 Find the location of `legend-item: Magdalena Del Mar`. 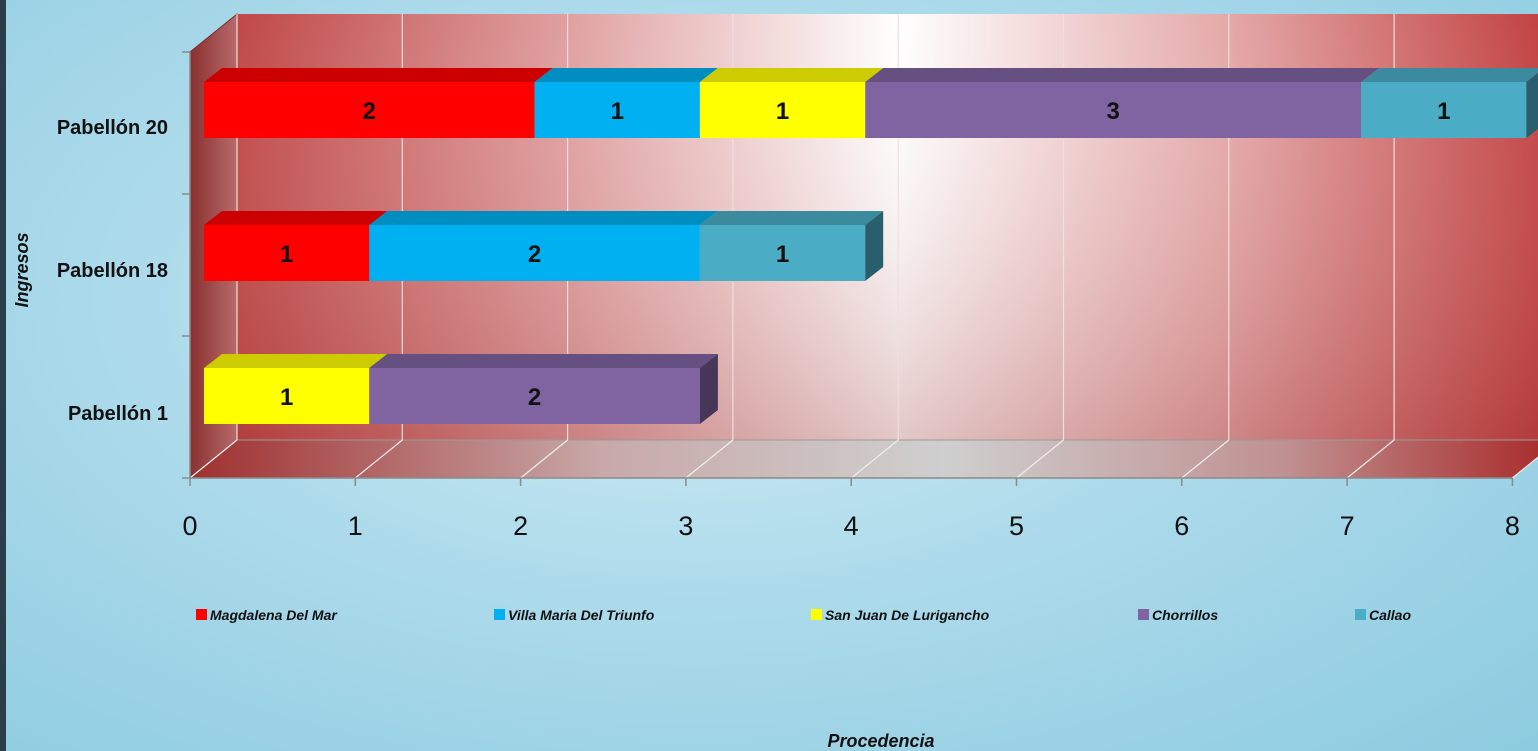

legend-item: Magdalena Del Mar is located at coordinates (267, 615).